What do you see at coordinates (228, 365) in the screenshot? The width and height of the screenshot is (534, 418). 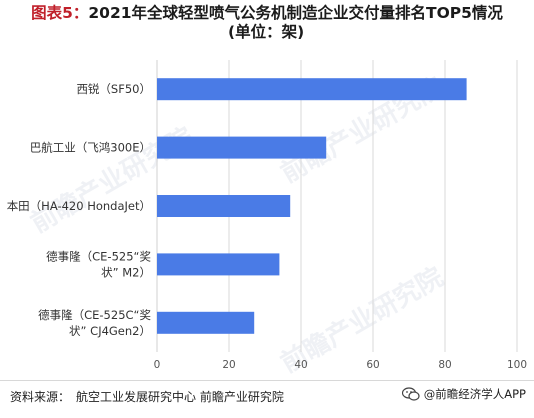 I see `x-tick-label: 20` at bounding box center [228, 365].